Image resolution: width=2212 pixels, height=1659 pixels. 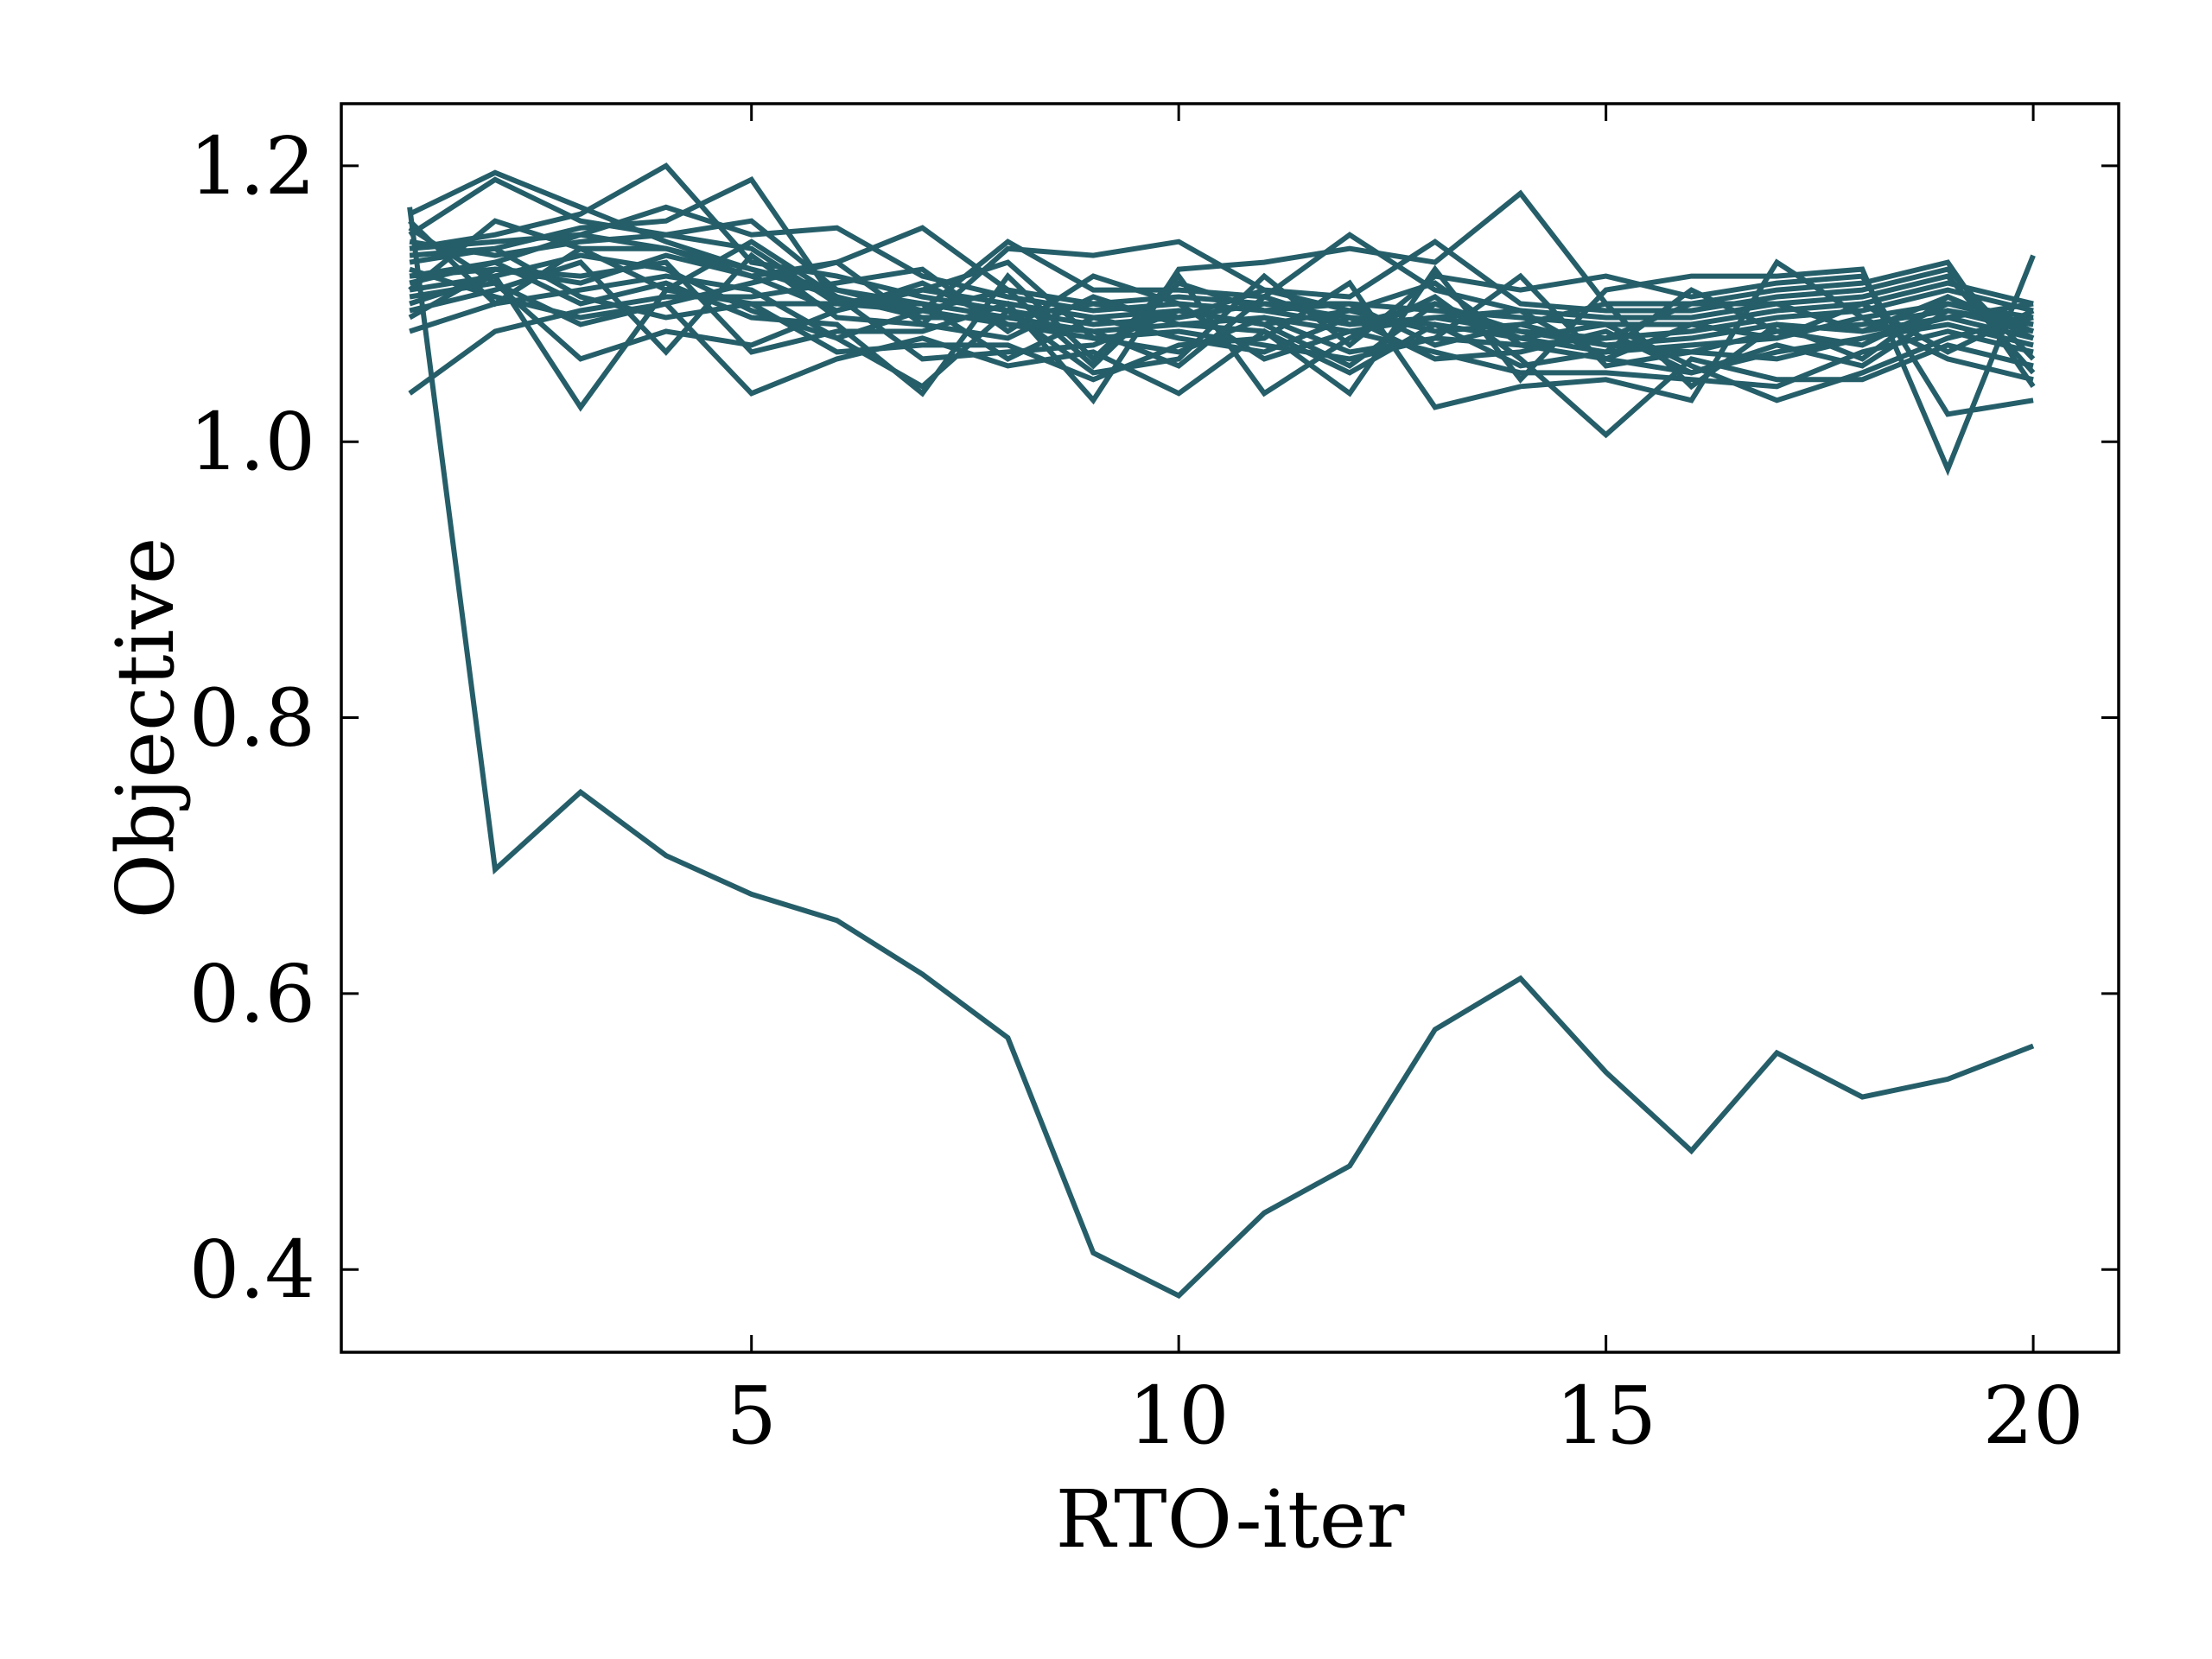 I want to click on x-tick-label: 5, so click(x=751, y=1416).